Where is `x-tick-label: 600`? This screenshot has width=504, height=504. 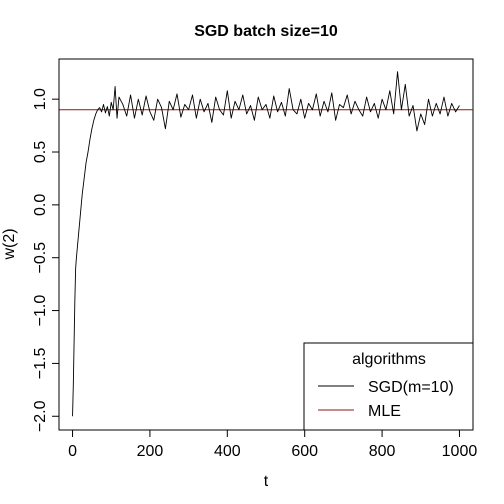 x-tick-label: 600 is located at coordinates (304, 451).